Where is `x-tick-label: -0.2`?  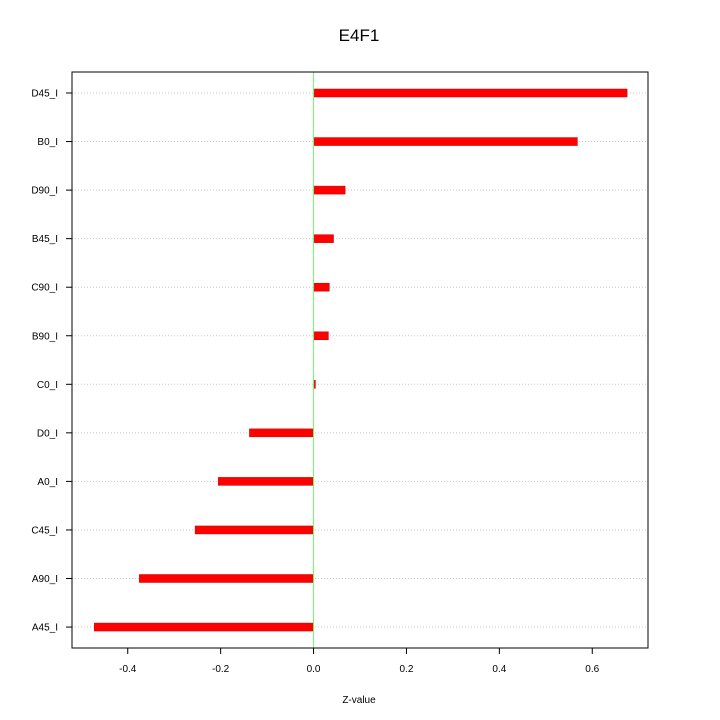 x-tick-label: -0.2 is located at coordinates (221, 669).